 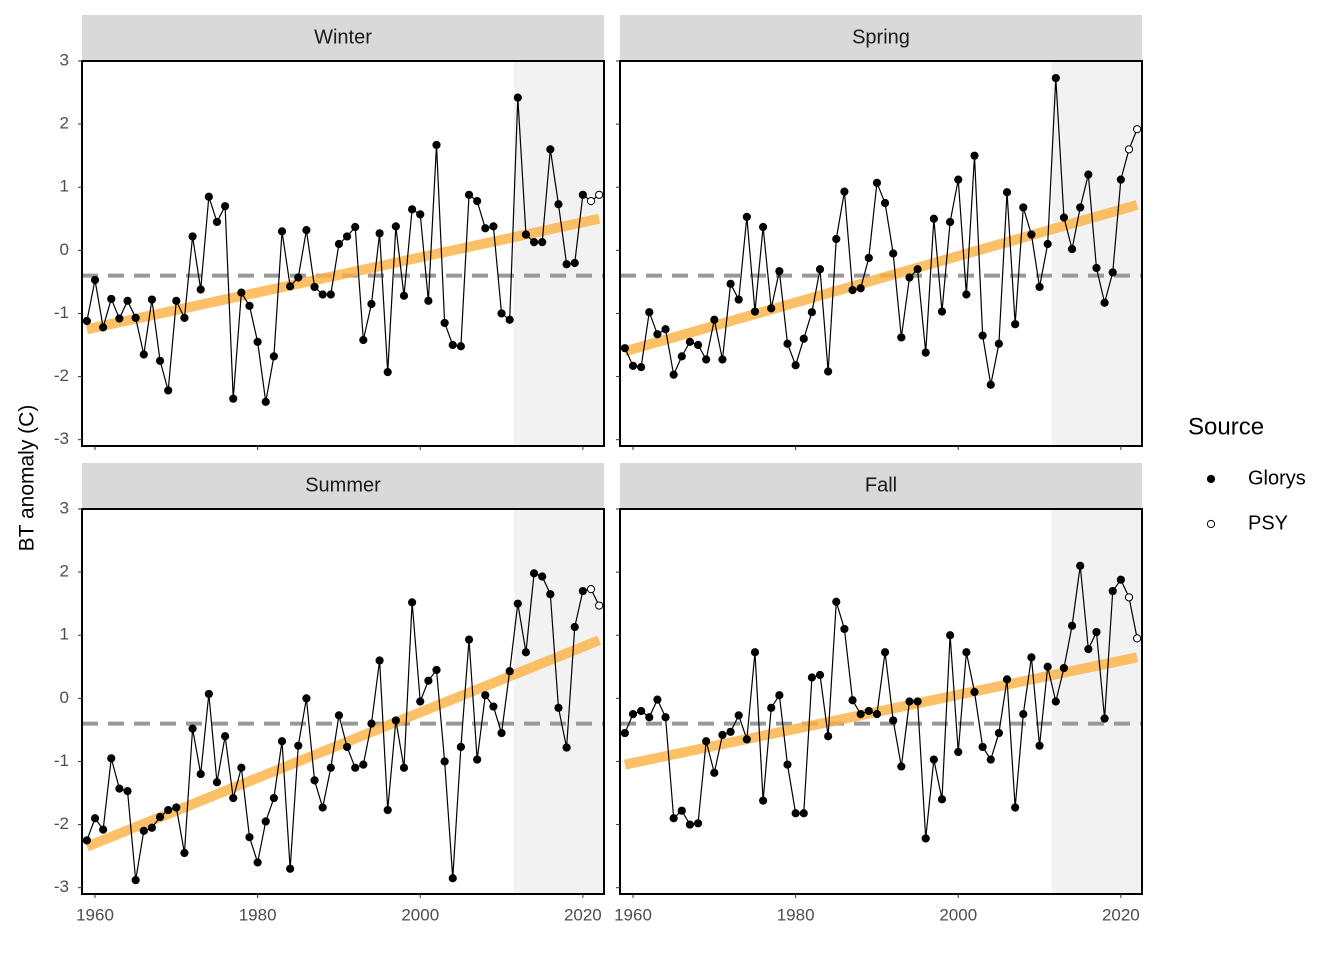 I want to click on y-tick-label: -1, so click(x=61, y=312).